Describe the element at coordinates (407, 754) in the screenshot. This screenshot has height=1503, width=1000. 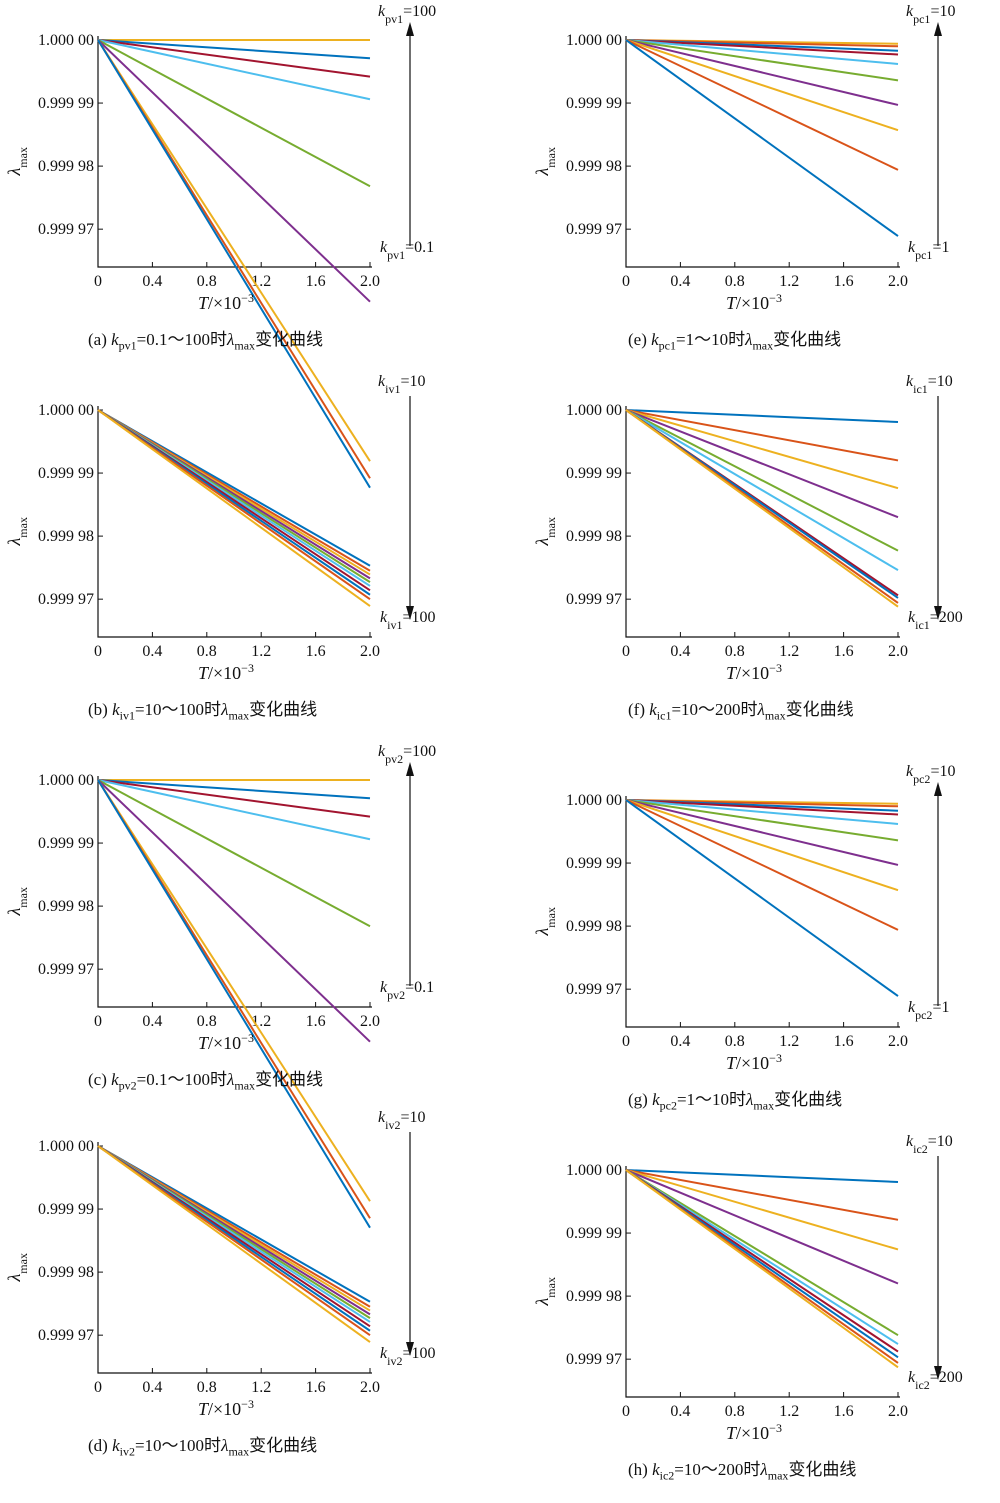
I see `top-param-label: kpv2​=100` at that location.